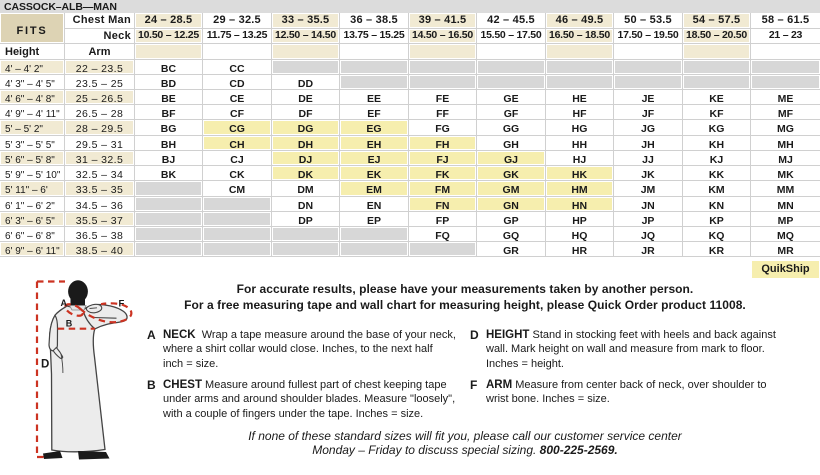 This screenshot has width=820, height=475. Describe the element at coordinates (122, 304) in the screenshot. I see `svg-text: F` at that location.